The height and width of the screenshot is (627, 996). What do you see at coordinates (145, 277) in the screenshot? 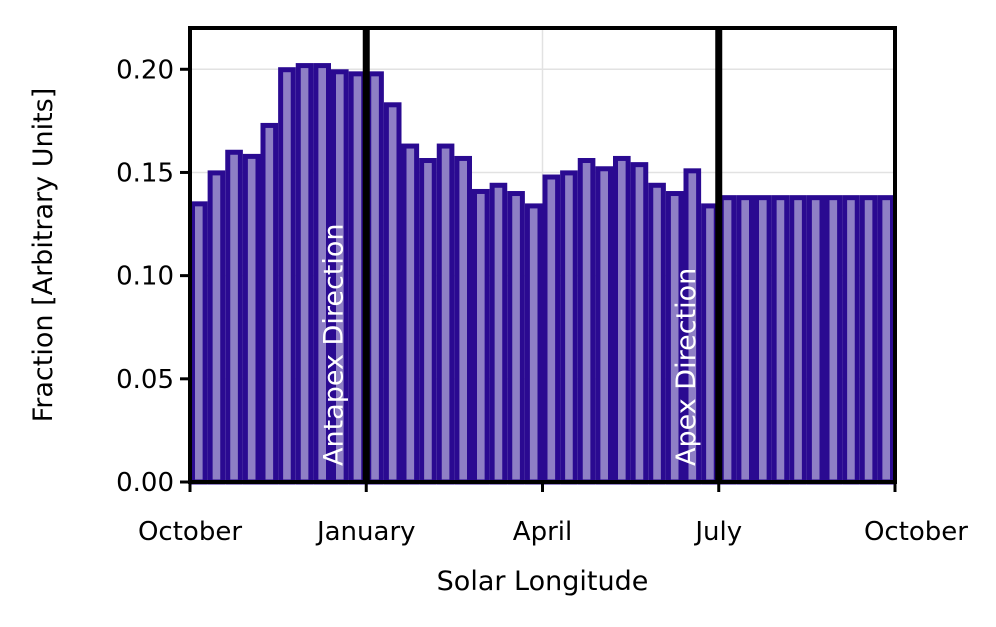
I see `y-tick-label-2: 0.10` at bounding box center [145, 277].